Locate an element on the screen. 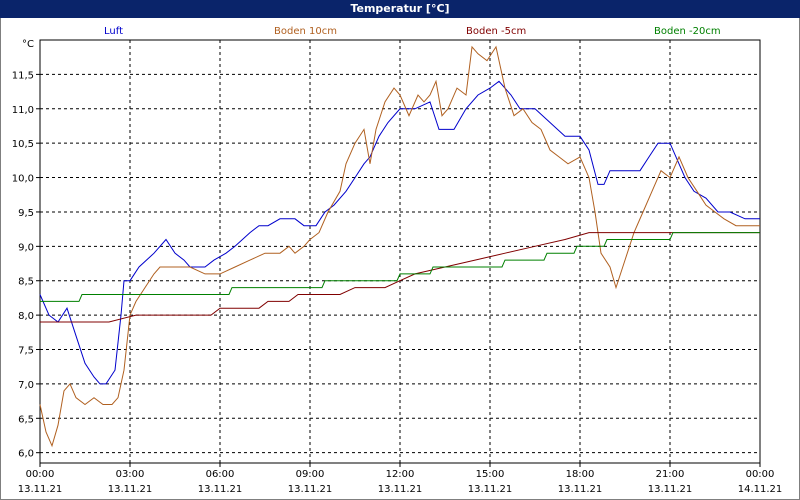 The image size is (800, 500). y-tick-label: 7,0 is located at coordinates (26, 385).